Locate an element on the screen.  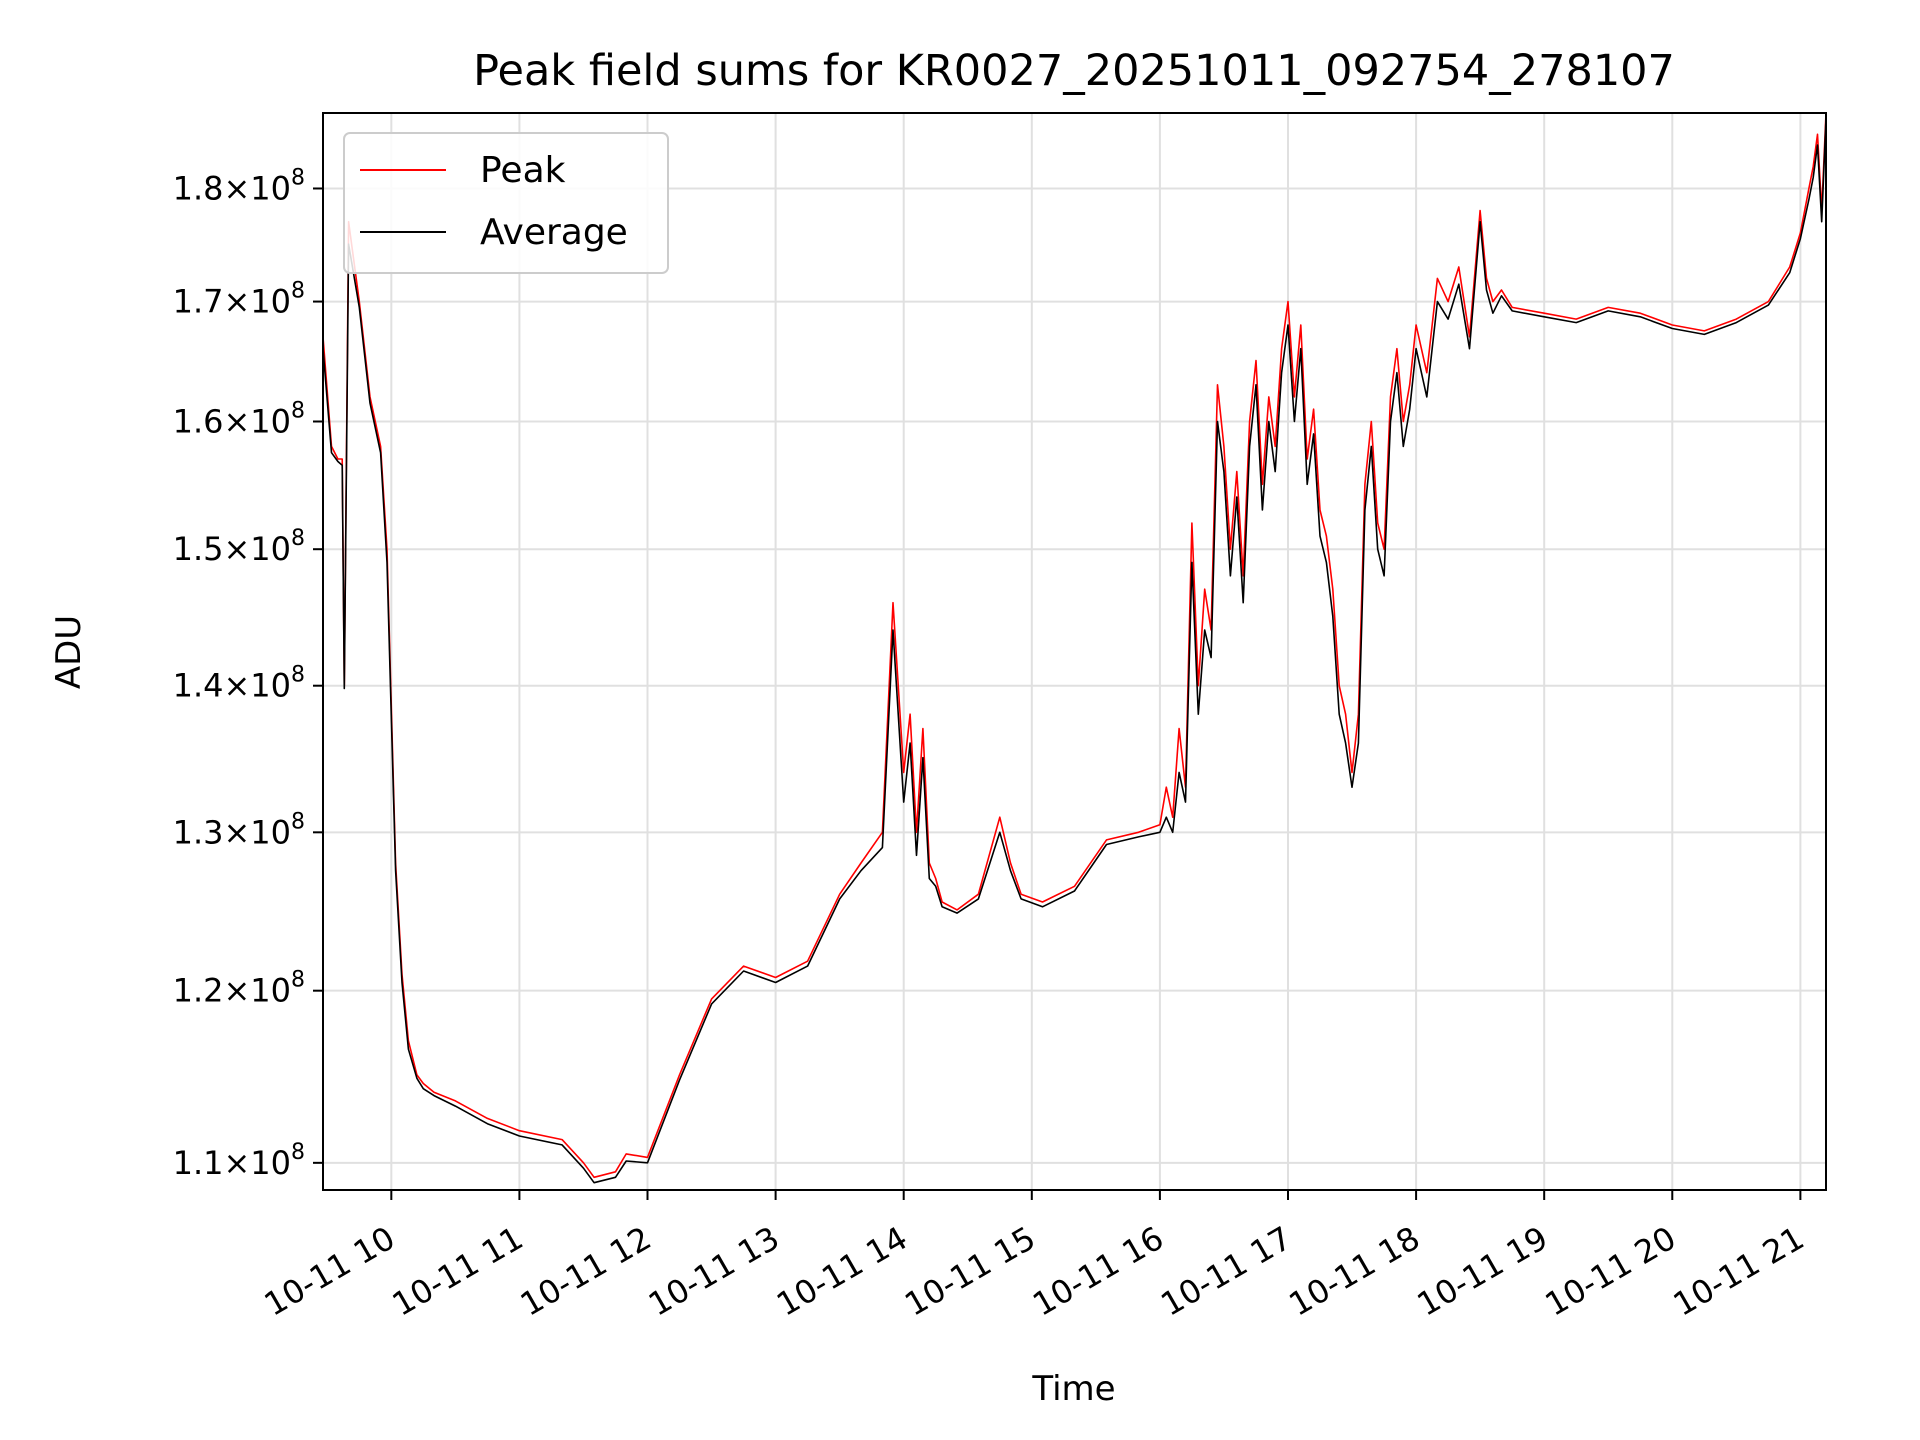
y-tick-mantissa: 1.4 is located at coordinates (198, 686).